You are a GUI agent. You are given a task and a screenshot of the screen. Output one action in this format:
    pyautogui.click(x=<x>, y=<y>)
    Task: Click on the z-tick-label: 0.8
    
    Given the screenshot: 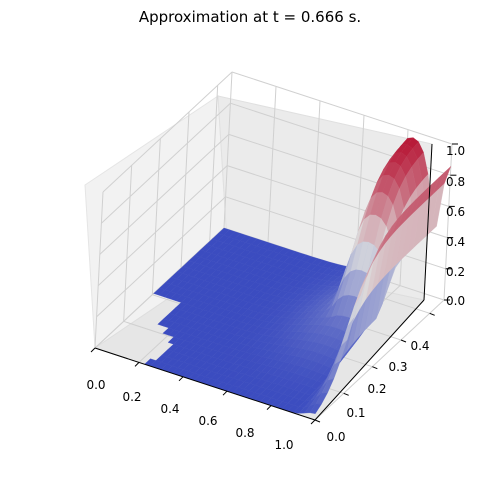 What is the action you would take?
    pyautogui.click(x=455, y=182)
    